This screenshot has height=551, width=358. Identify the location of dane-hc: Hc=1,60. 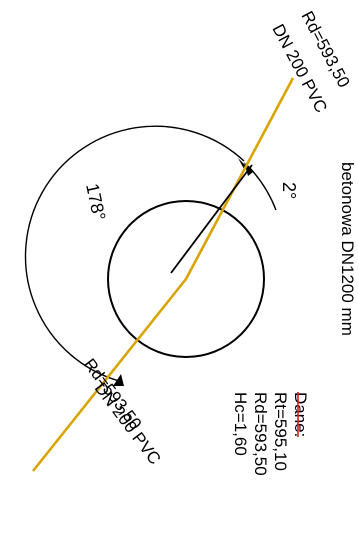
(240, 424).